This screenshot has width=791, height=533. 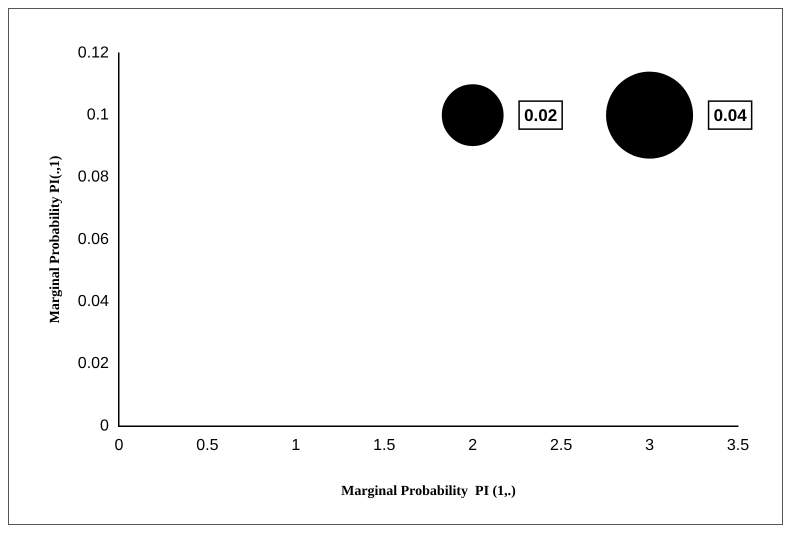 What do you see at coordinates (119, 445) in the screenshot?
I see `x-tick-label: 0` at bounding box center [119, 445].